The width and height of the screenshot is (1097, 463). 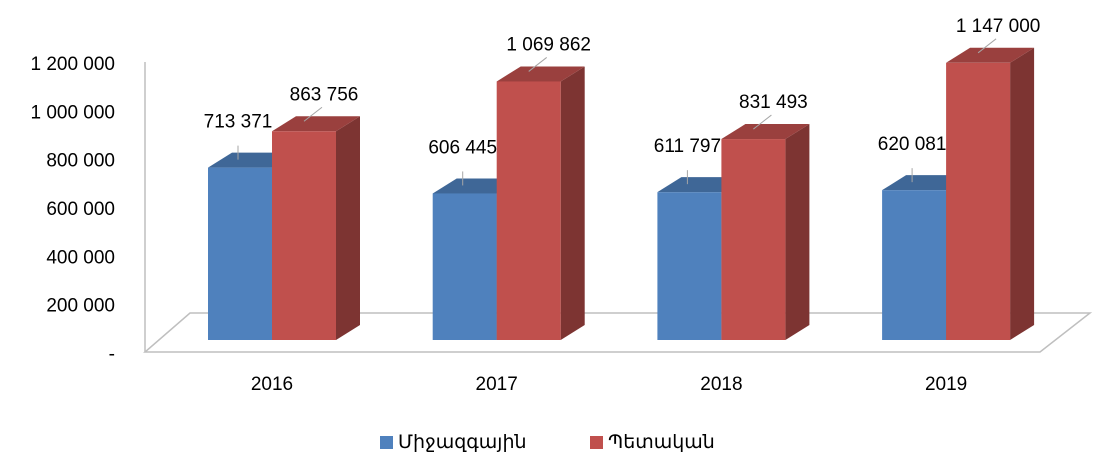 I want to click on x-tick-label: 2017, so click(x=497, y=384).